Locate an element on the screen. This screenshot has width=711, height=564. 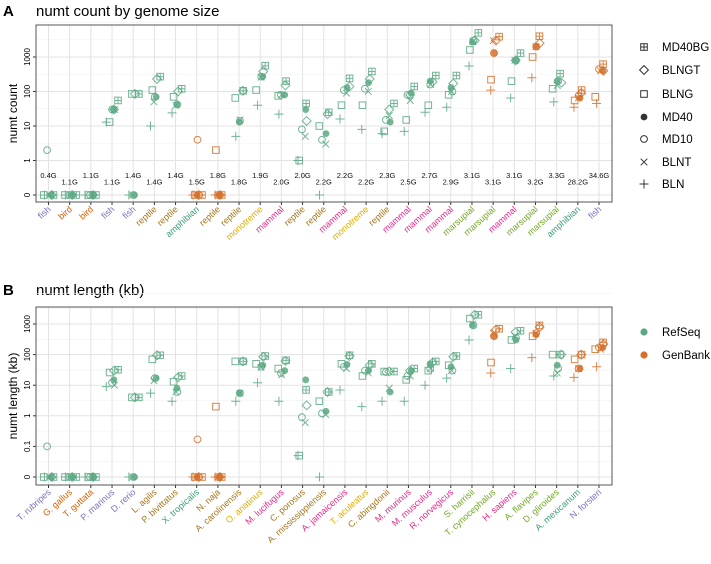
legend-symbol-refseq is located at coordinates (644, 332).